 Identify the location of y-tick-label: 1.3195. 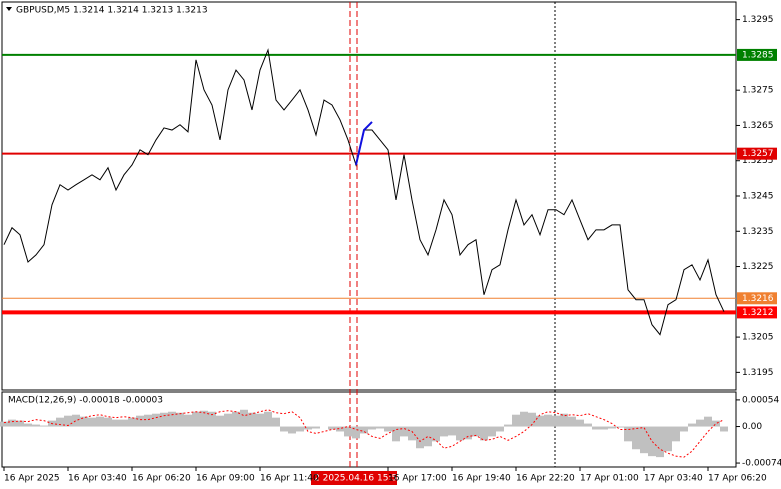
(758, 373).